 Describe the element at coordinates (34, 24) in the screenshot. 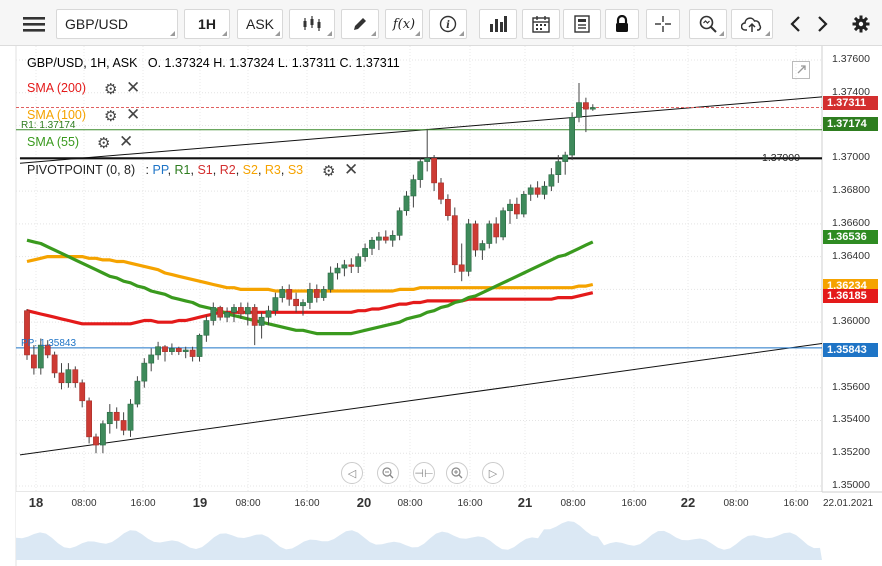

I see `menu-icon` at that location.